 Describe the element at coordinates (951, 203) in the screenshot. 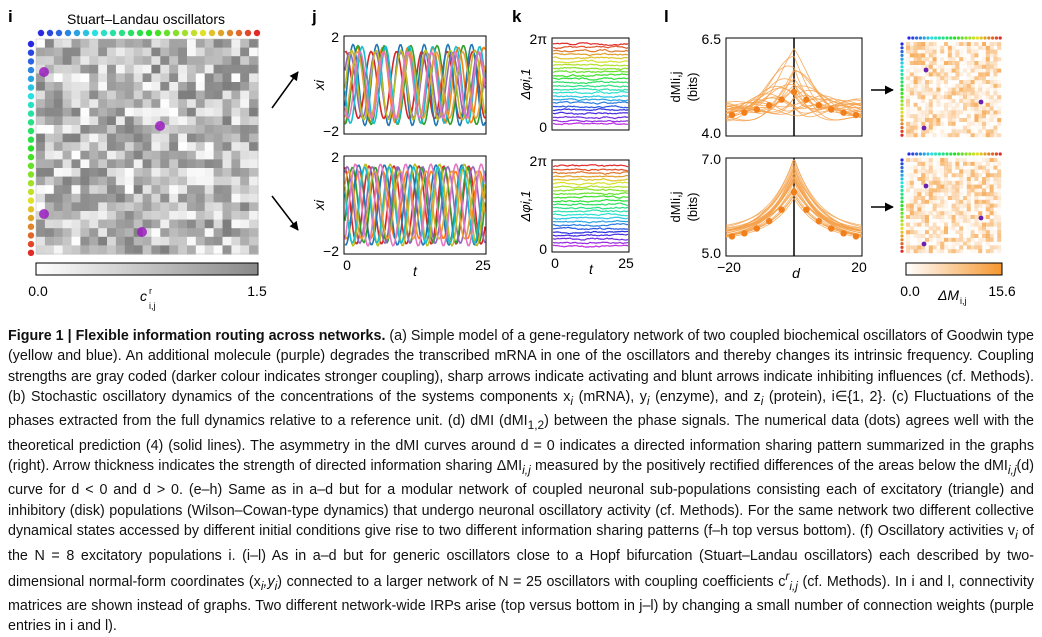

I see `connectivity-matrix-bottom` at that location.